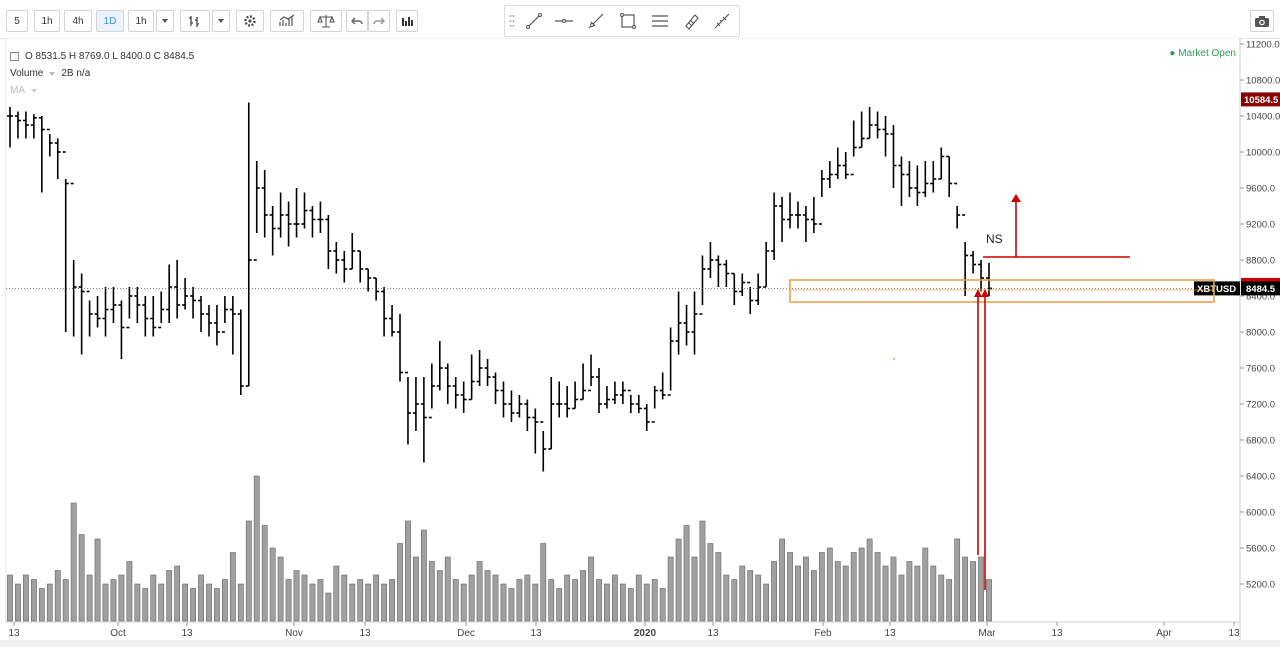  Describe the element at coordinates (640, 643) in the screenshot. I see `bottom-bar` at that location.